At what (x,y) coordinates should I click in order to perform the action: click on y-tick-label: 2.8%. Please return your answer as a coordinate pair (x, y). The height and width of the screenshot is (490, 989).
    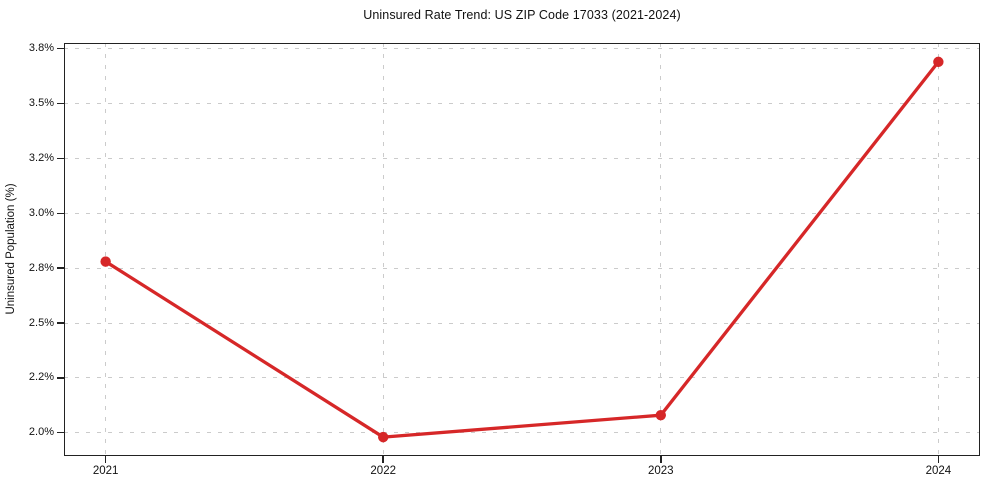
    Looking at the image, I should click on (41, 267).